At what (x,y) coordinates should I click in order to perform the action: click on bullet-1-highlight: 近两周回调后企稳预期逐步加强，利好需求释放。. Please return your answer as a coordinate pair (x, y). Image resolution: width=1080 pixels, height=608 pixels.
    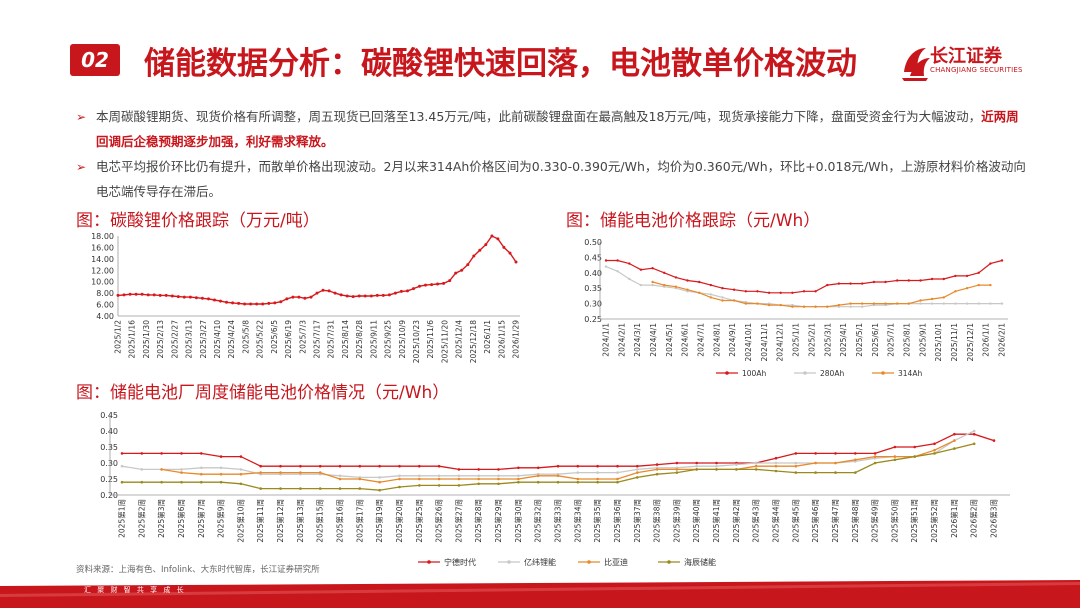
    Looking at the image, I should click on (557, 129).